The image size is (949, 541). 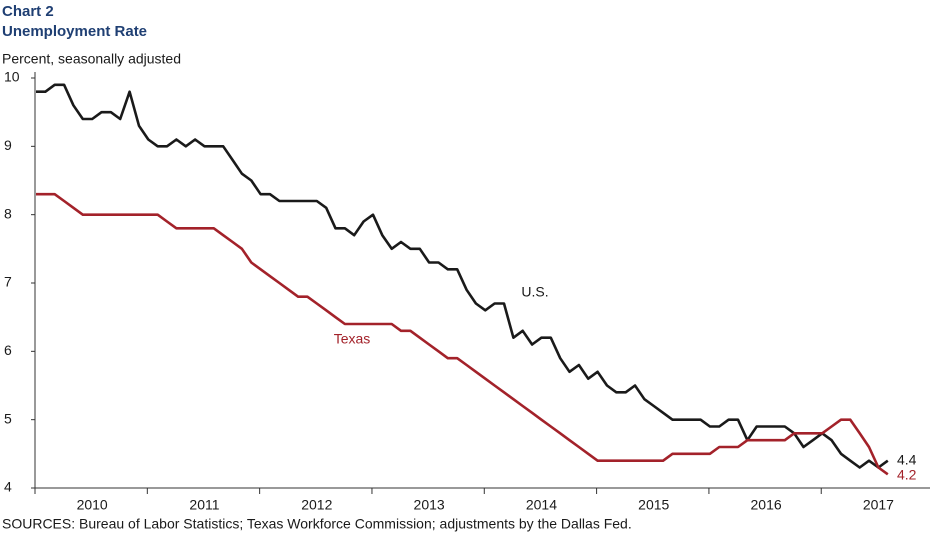 What do you see at coordinates (91, 59) in the screenshot?
I see `y-axis-label: Percent, seasonally adjusted` at bounding box center [91, 59].